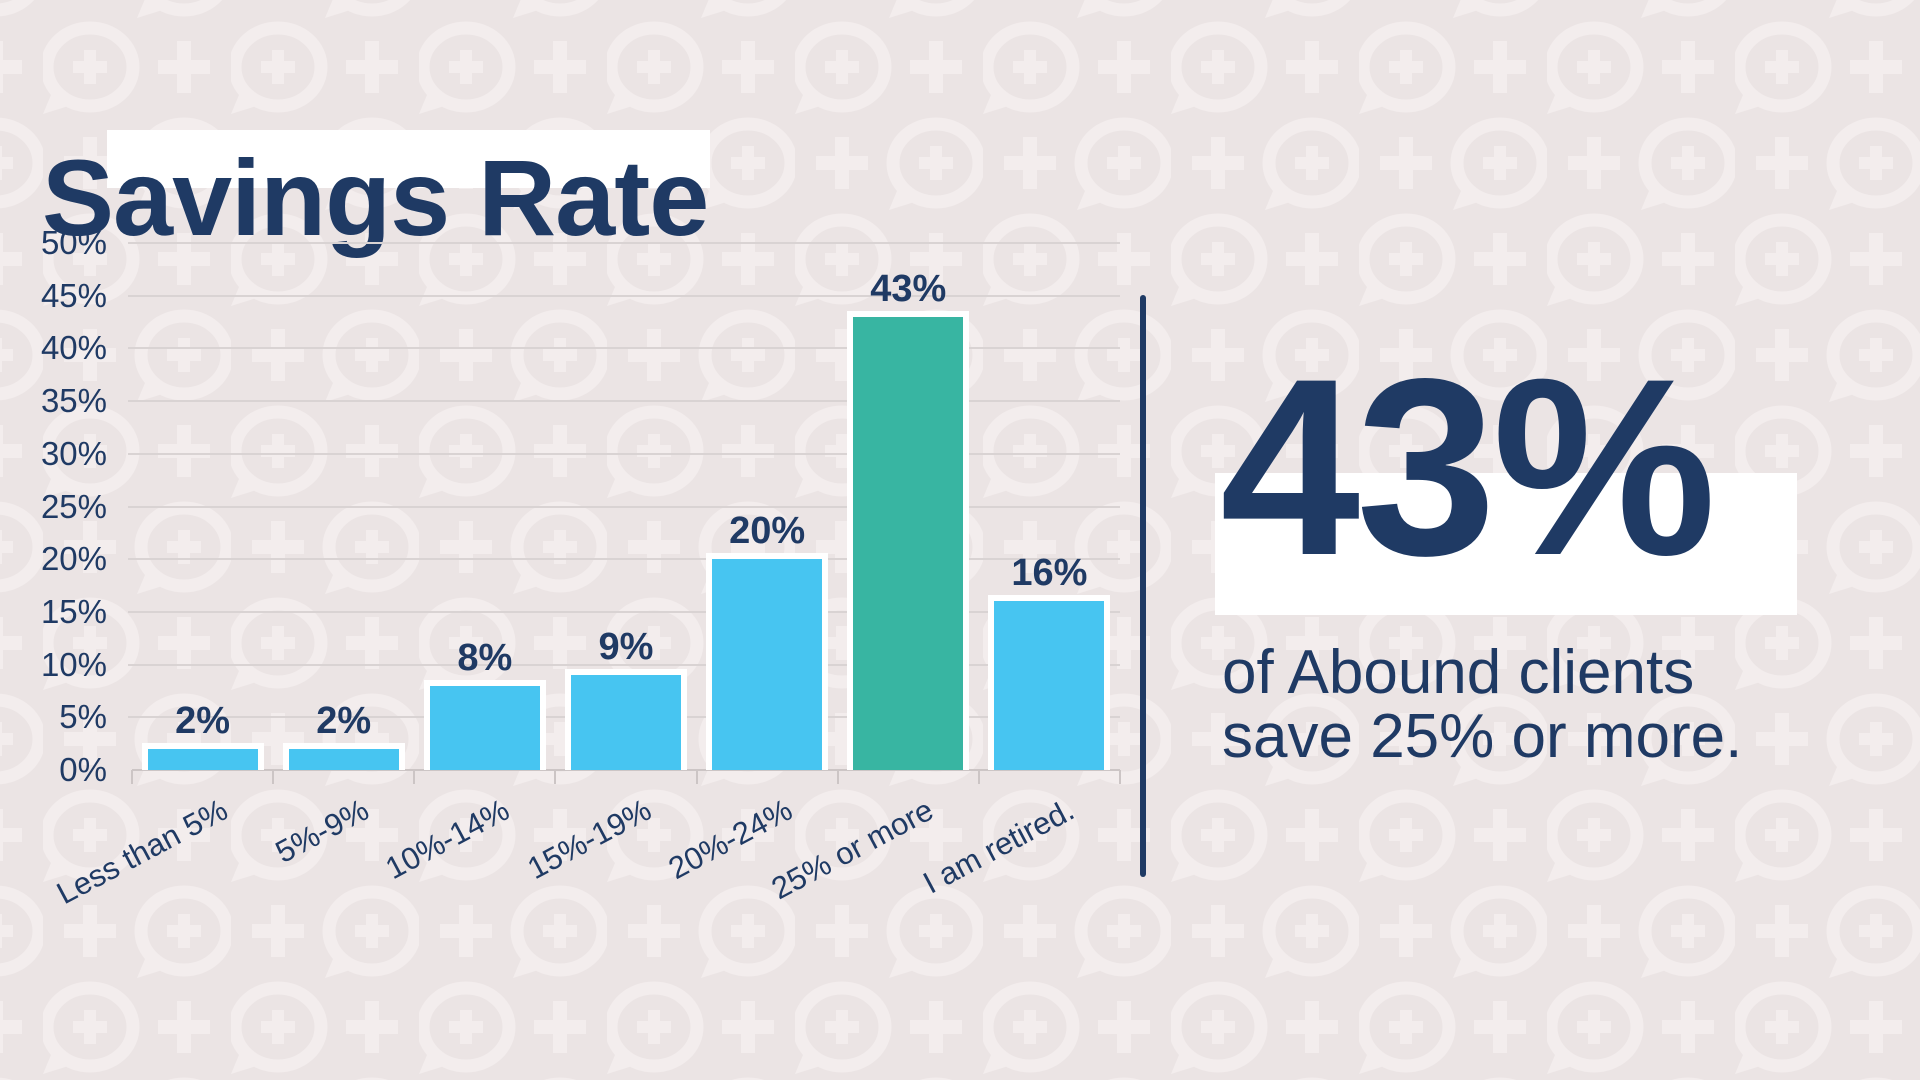 This screenshot has width=1920, height=1080. I want to click on y-axis-tick-label: 20%, so click(73, 559).